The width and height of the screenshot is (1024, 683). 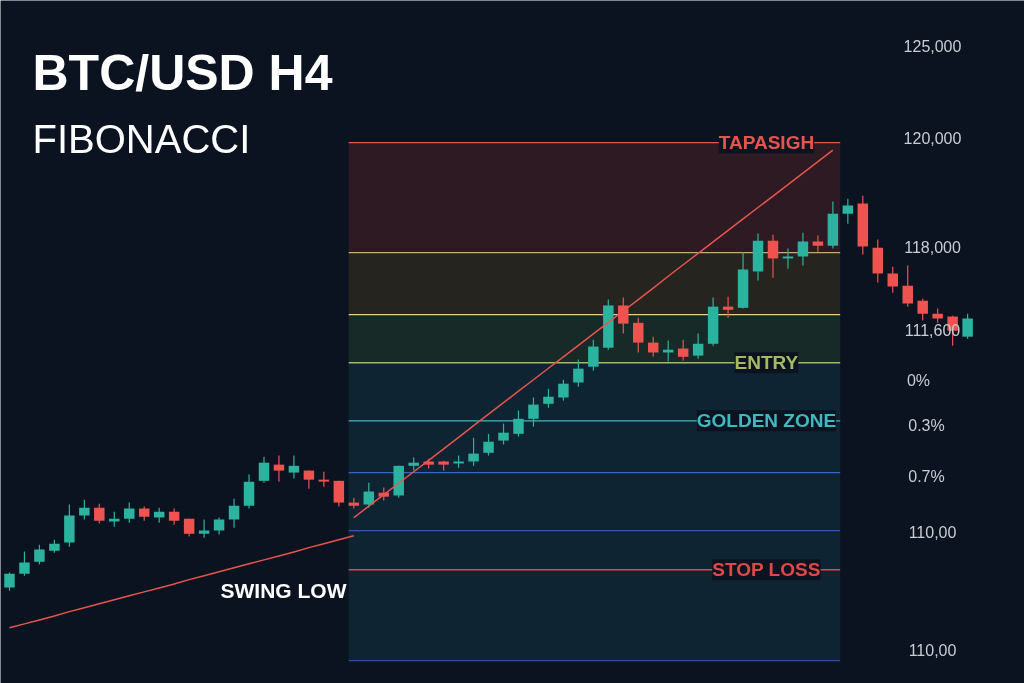 What do you see at coordinates (932, 138) in the screenshot?
I see `text: 120,000` at bounding box center [932, 138].